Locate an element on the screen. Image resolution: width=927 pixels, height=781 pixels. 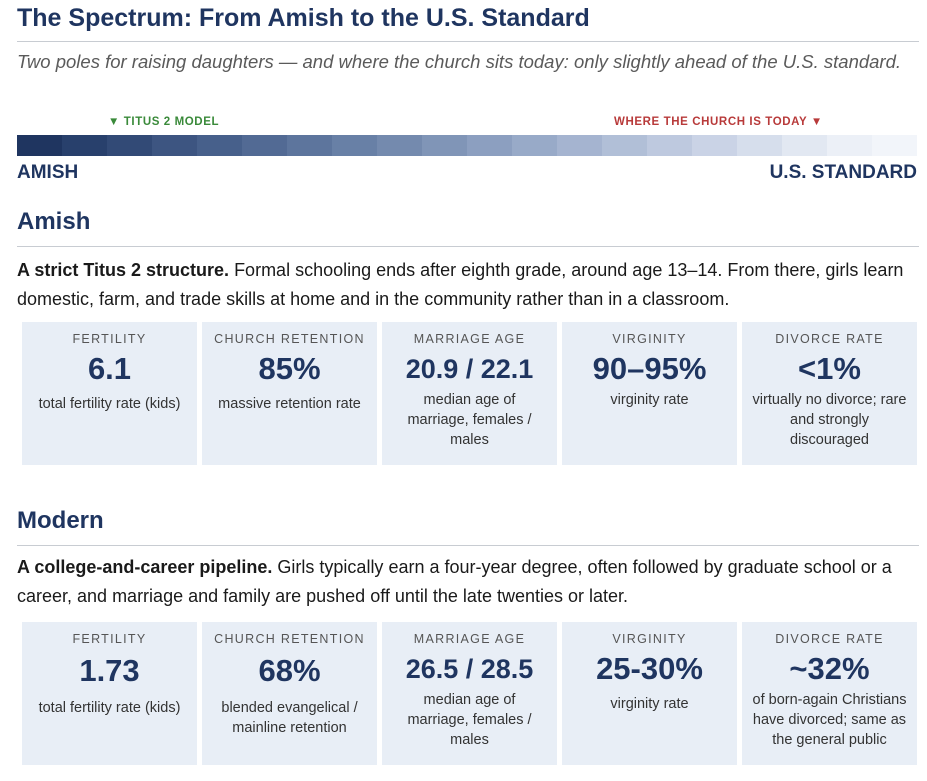
church-today-marker: WHERE THE CHURCH IS TODAY ▼ is located at coordinates (718, 122).